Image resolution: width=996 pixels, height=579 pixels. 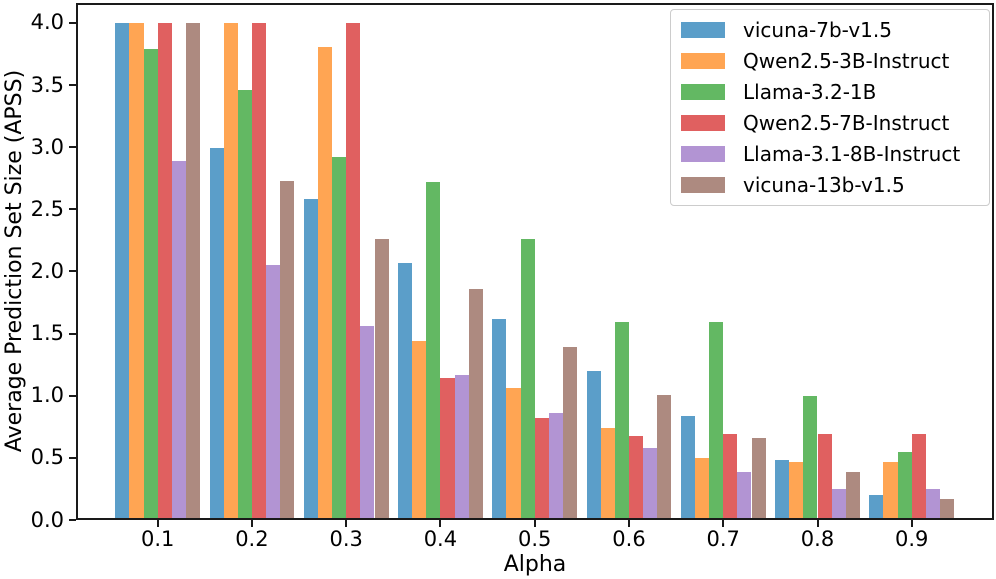 I want to click on legend-label: vicuna-13b-v1.5, so click(x=824, y=184).